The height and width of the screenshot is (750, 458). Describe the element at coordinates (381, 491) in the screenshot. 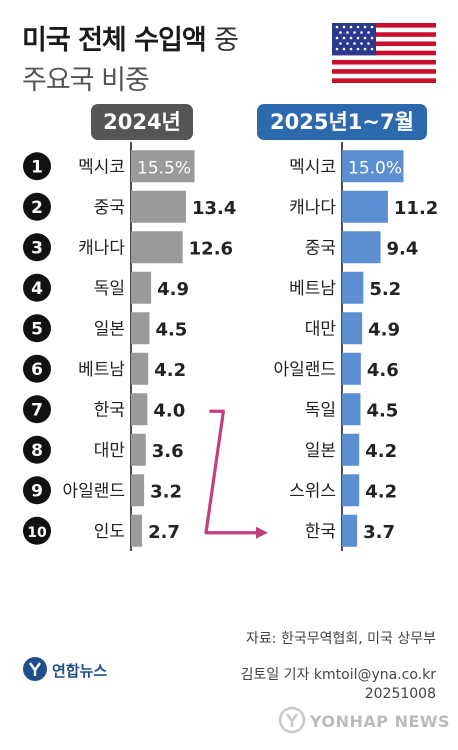

I see `right-value-label-9: 4.2` at that location.